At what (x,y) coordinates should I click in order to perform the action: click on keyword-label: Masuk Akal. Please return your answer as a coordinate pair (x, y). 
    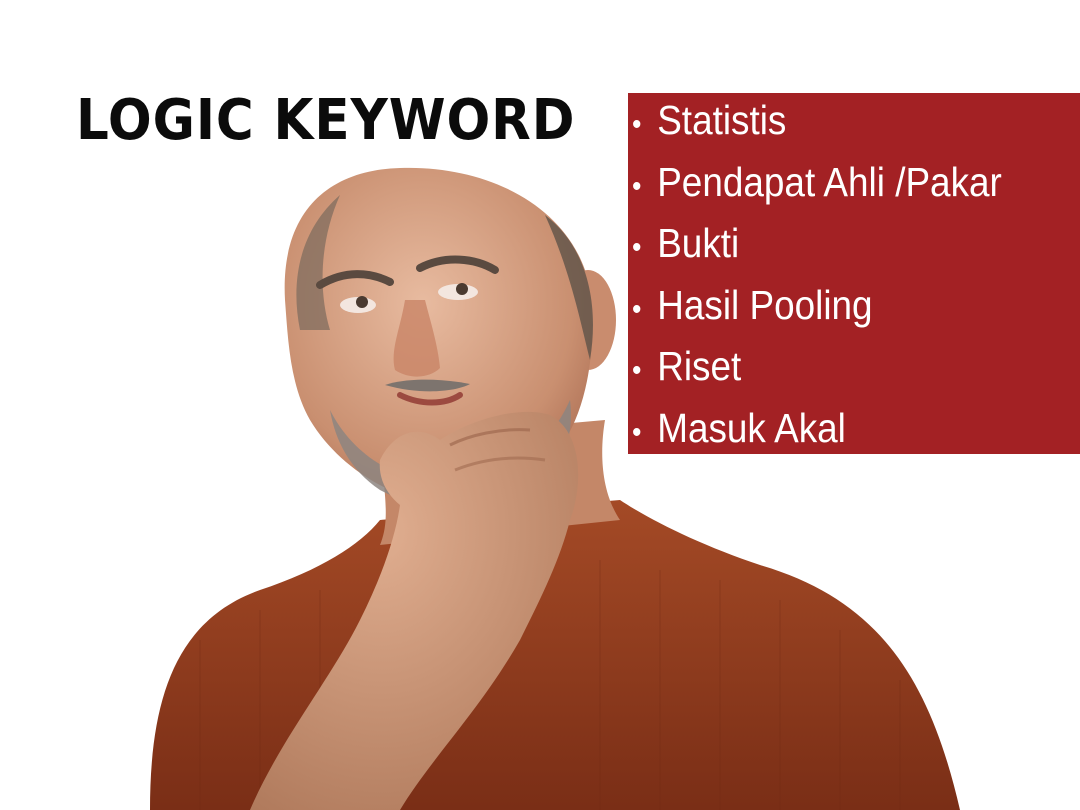
    Looking at the image, I should click on (751, 427).